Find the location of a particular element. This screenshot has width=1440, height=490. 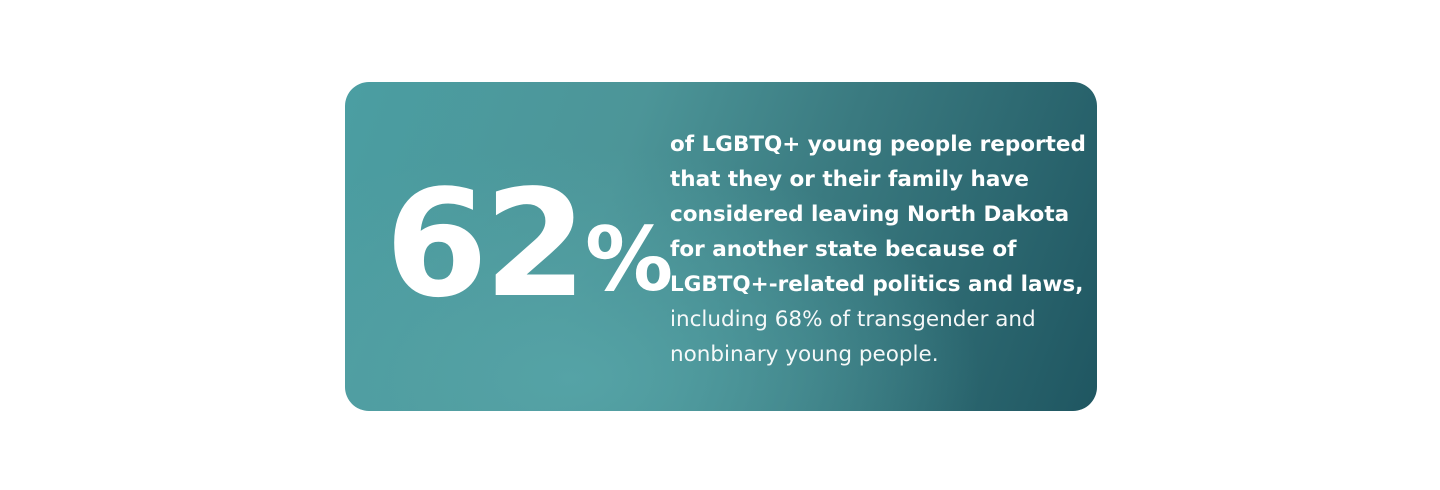

emphasis-line: for another state because of is located at coordinates (843, 249).